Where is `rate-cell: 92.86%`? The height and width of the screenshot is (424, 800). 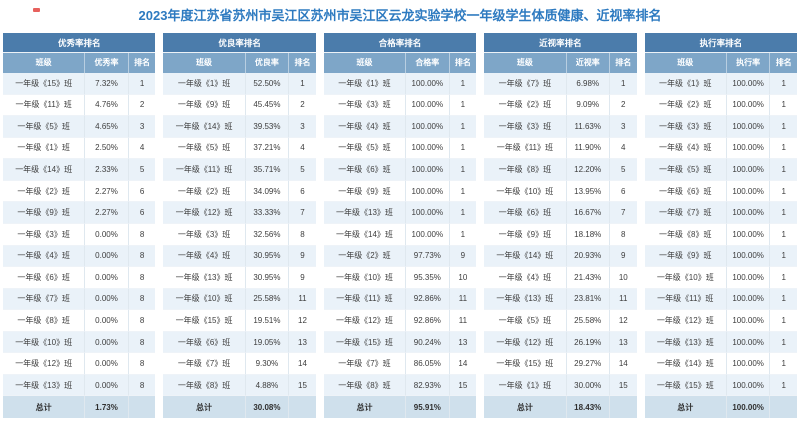
rate-cell: 92.86% is located at coordinates (428, 321).